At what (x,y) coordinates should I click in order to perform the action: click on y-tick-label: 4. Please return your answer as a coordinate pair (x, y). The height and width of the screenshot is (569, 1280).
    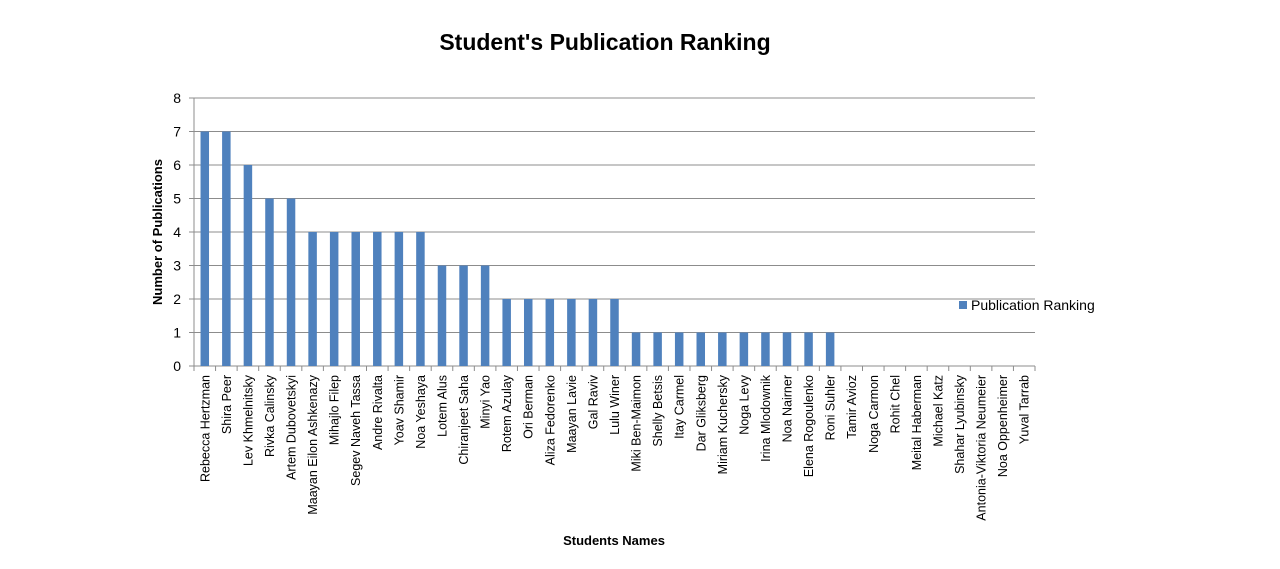
    Looking at the image, I should click on (177, 232).